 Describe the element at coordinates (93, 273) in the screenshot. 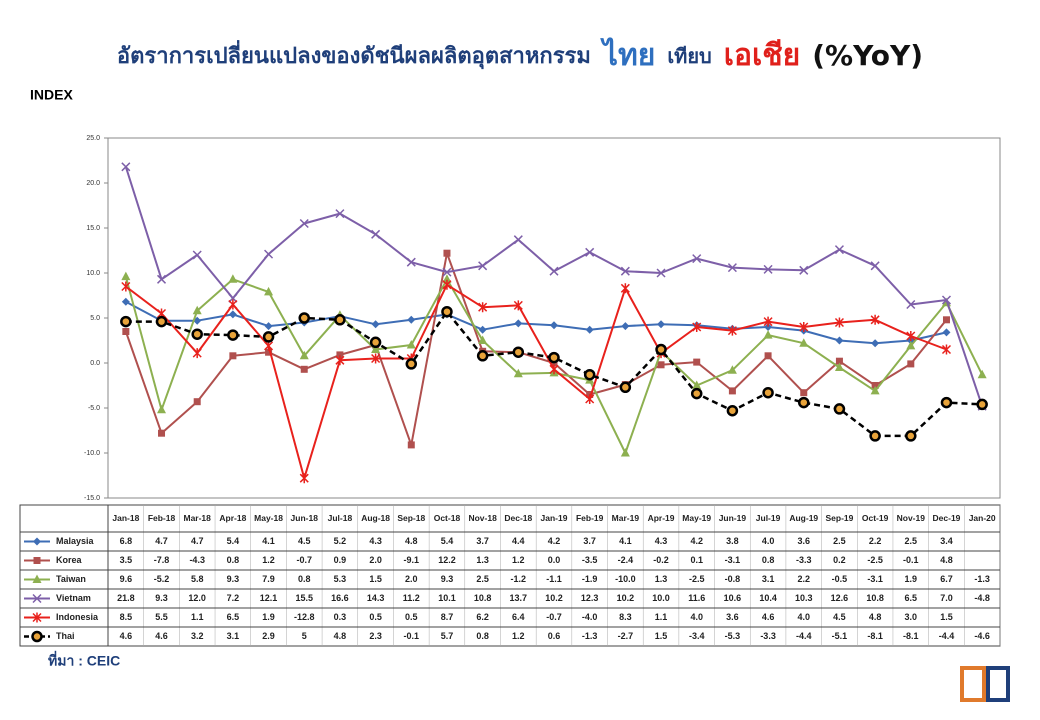

I see `y-tick-label: 10.0` at that location.